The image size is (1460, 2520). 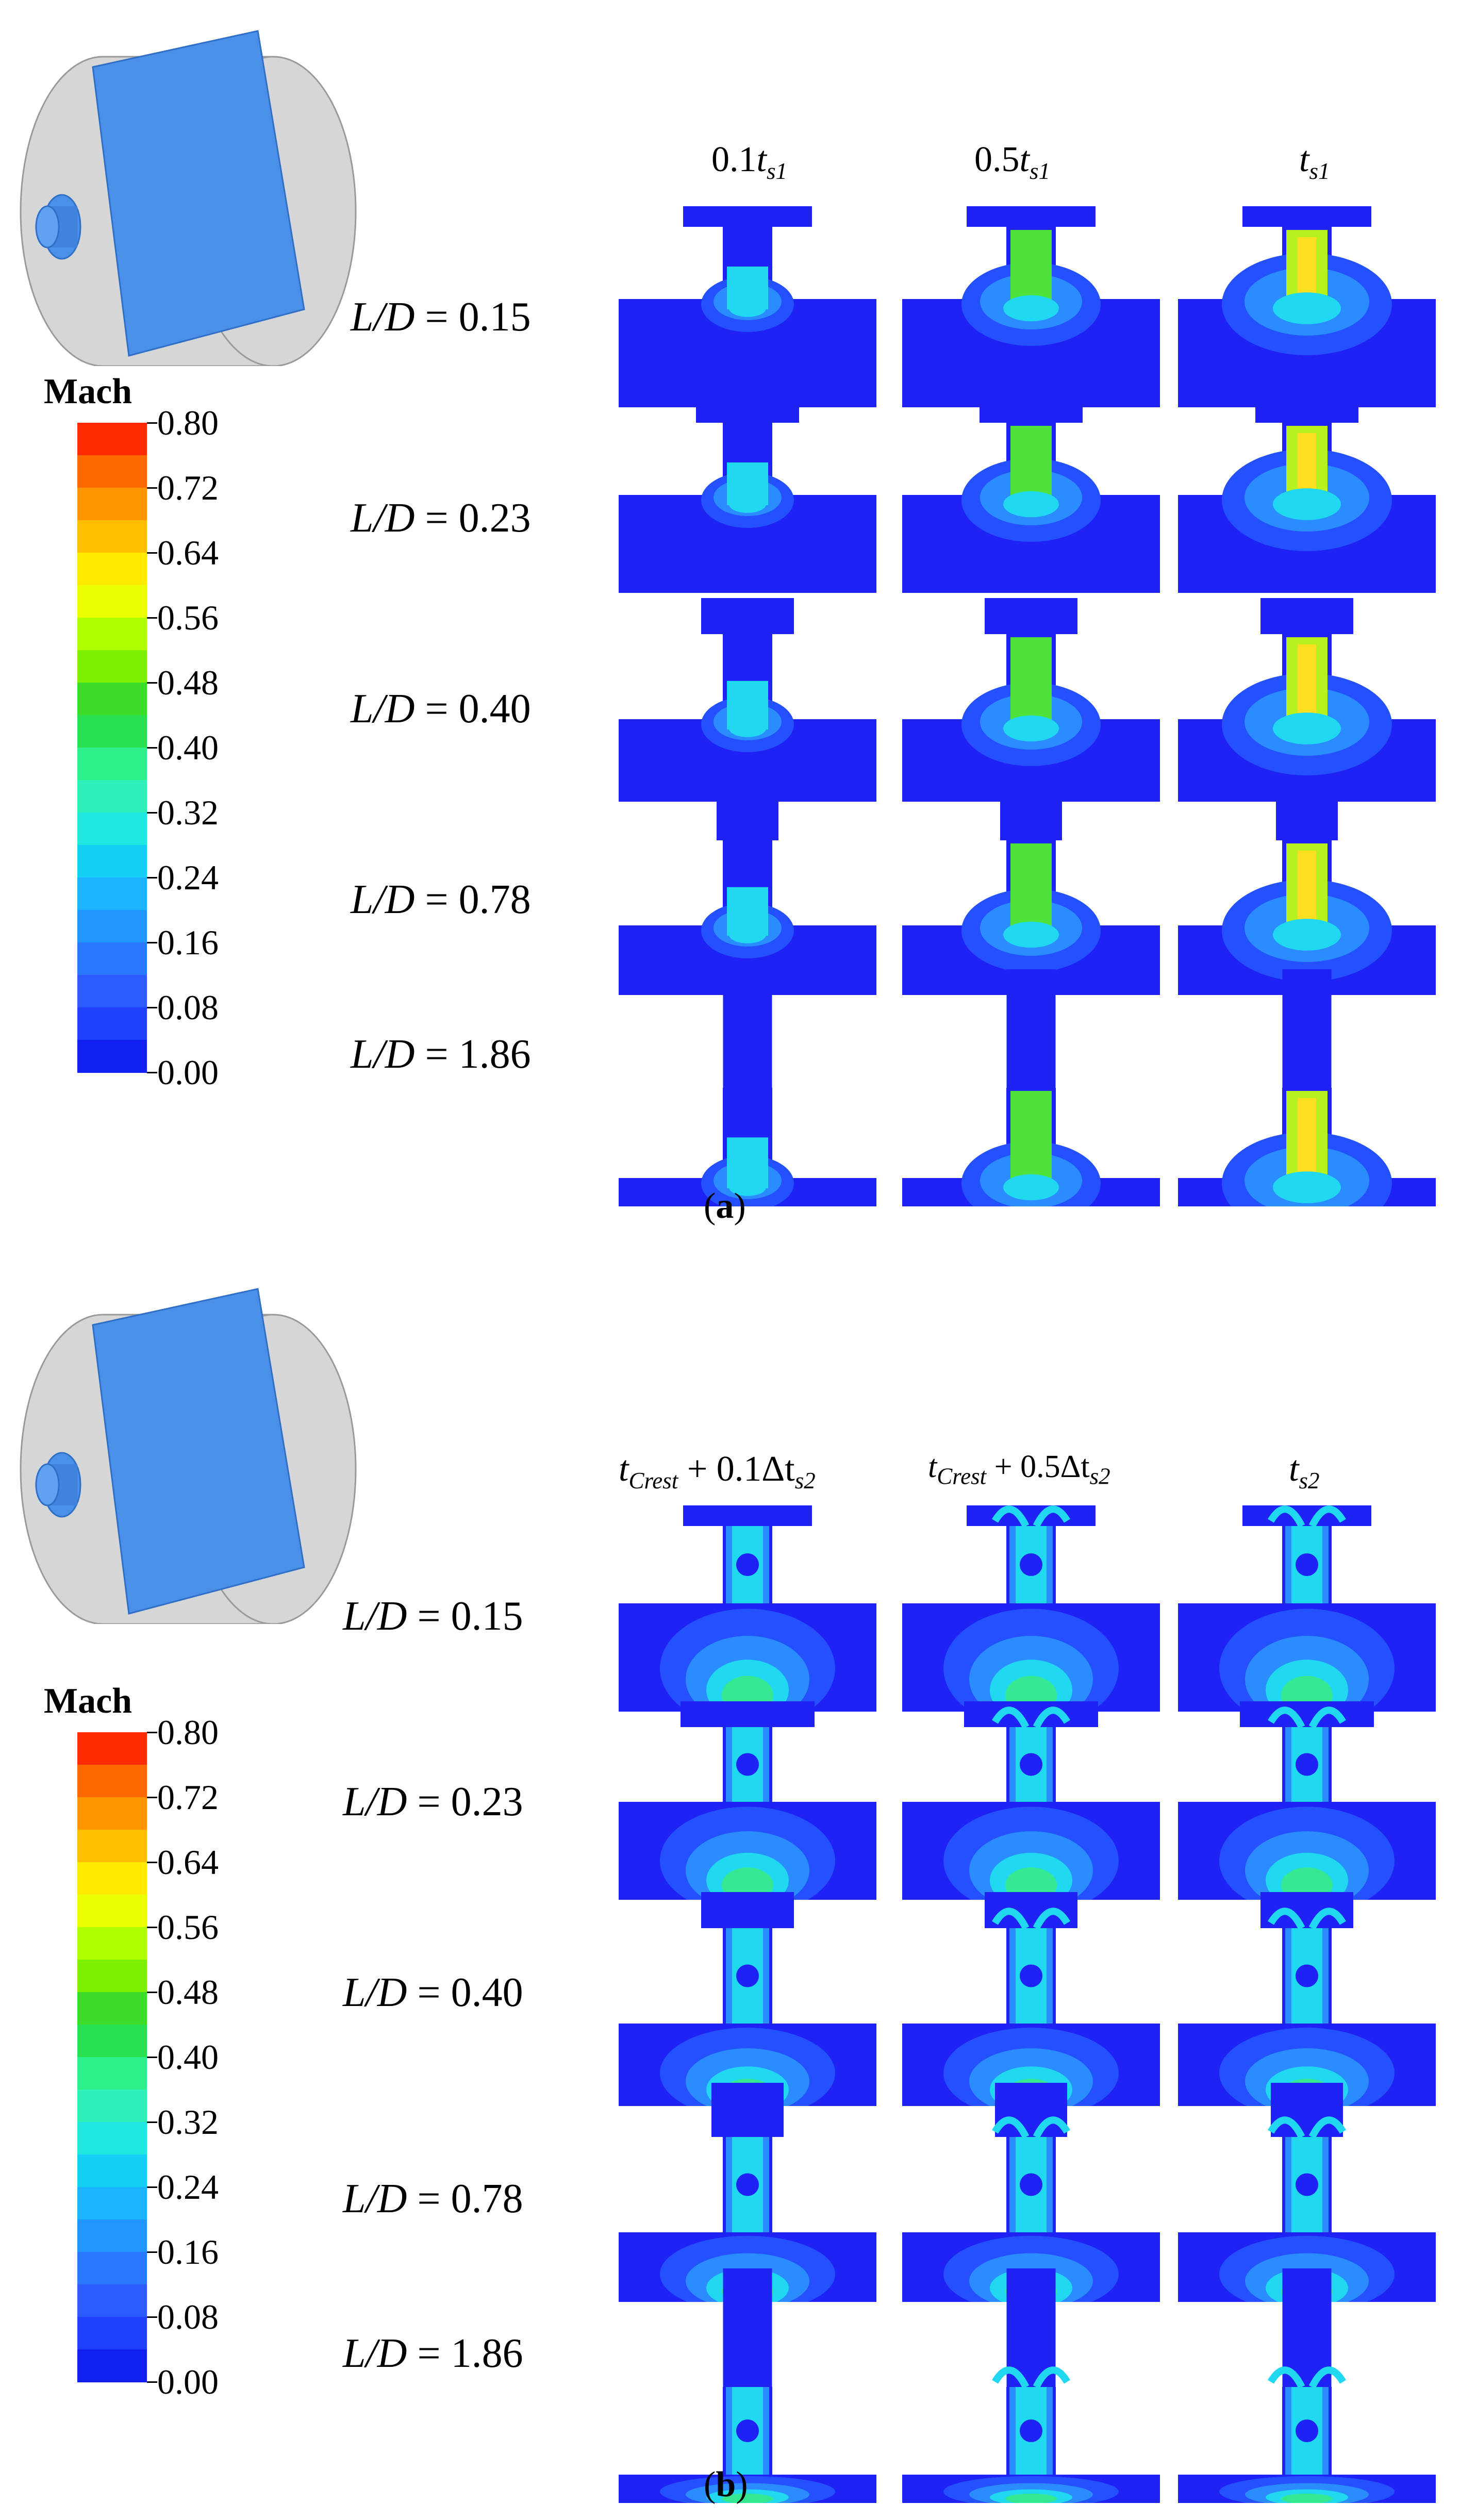 I want to click on colorbar-tick-label: 0.56, so click(x=188, y=1927).